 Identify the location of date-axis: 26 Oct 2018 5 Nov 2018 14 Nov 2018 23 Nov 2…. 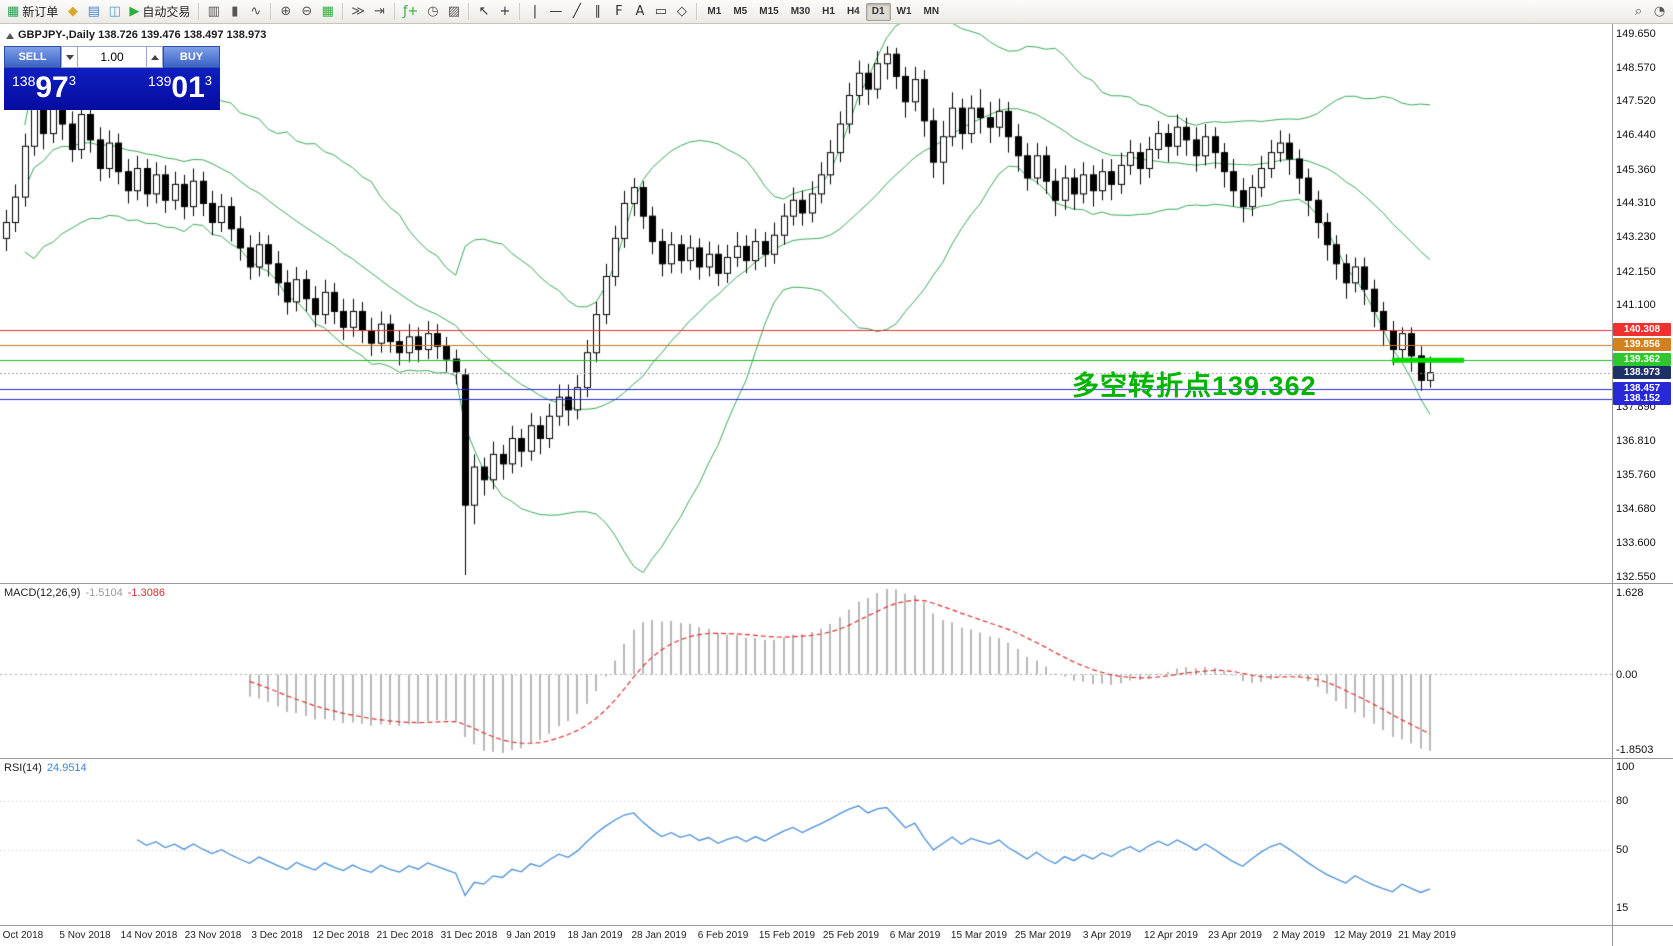
(806, 936).